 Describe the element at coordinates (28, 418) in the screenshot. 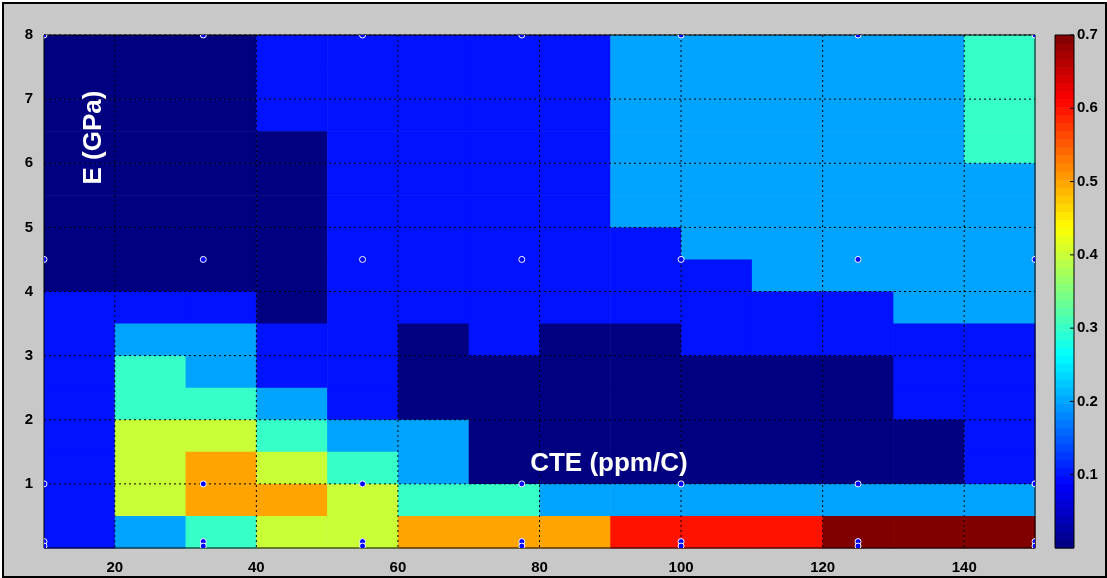

I see `y-tick-label: 2` at that location.